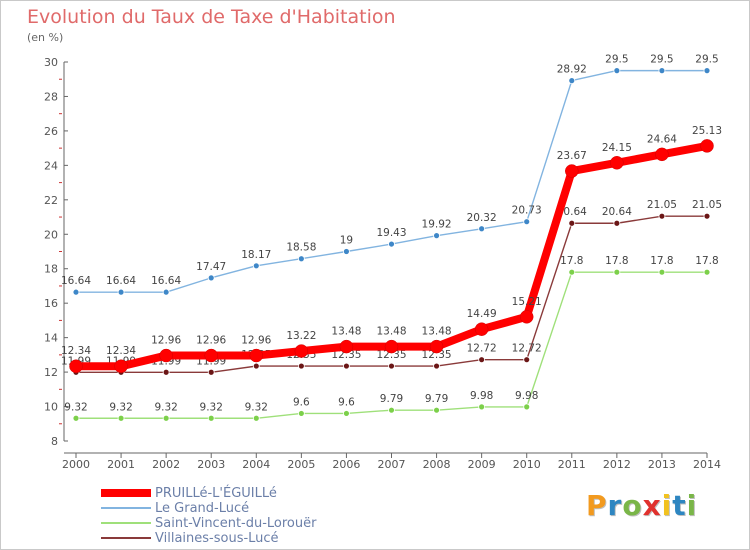  What do you see at coordinates (51, 303) in the screenshot?
I see `y-tick-label: 16` at bounding box center [51, 303].